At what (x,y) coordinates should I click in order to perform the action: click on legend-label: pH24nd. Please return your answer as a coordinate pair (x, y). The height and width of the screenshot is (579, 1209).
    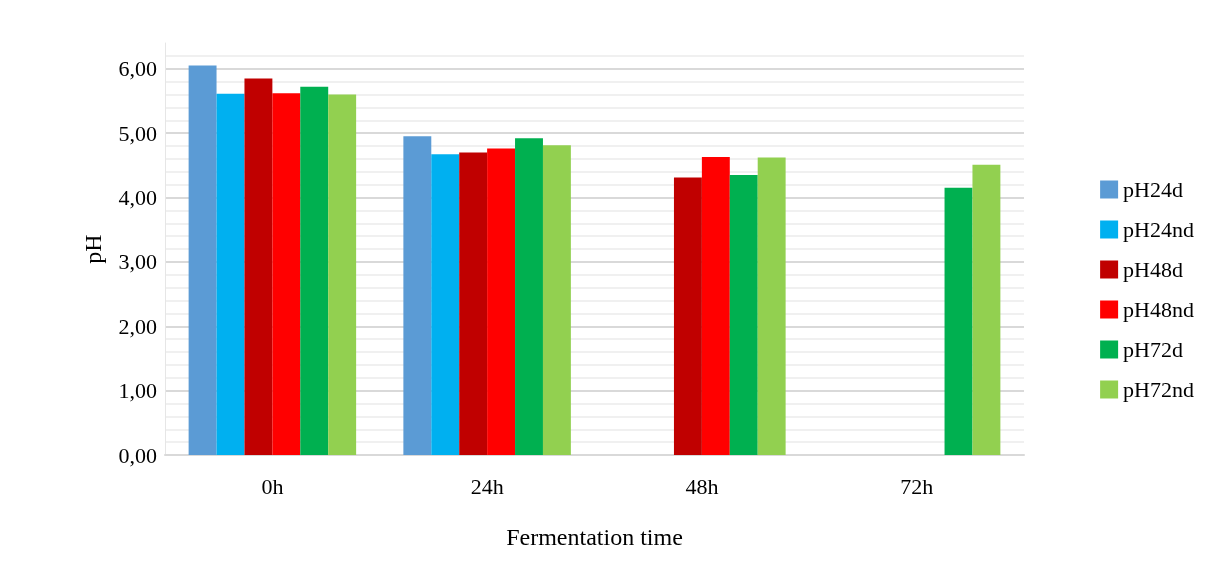
    Looking at the image, I should click on (1158, 229).